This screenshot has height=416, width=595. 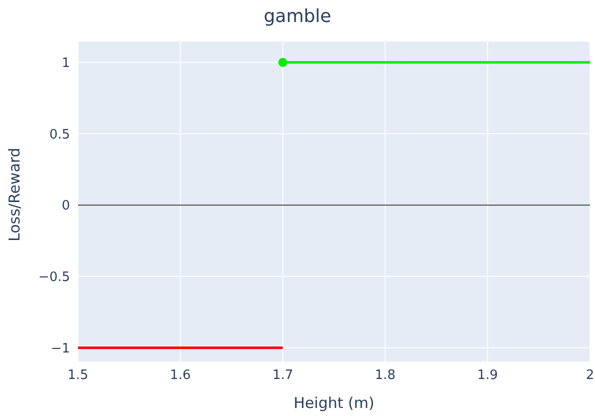 What do you see at coordinates (14, 195) in the screenshot?
I see `y-axis-title: Loss/Reward` at bounding box center [14, 195].